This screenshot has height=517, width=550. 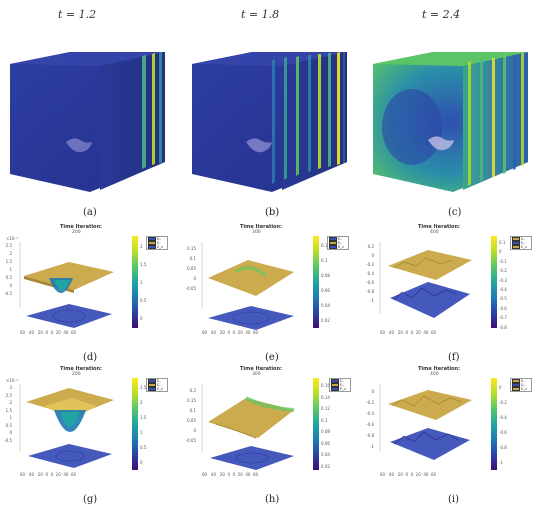 I want to click on colorbar-e-ticks: 0.12 0.1 0.08 0.06 0.04 0.02, so click(x=325, y=283).